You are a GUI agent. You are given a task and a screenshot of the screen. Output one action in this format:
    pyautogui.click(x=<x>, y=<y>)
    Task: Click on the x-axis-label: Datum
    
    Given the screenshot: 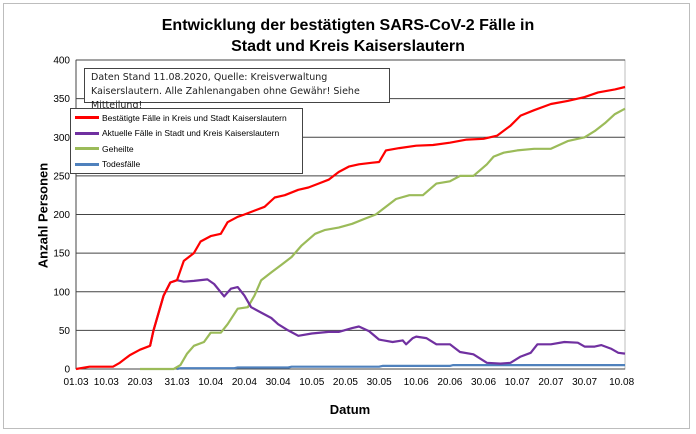 What is the action you would take?
    pyautogui.click(x=350, y=409)
    